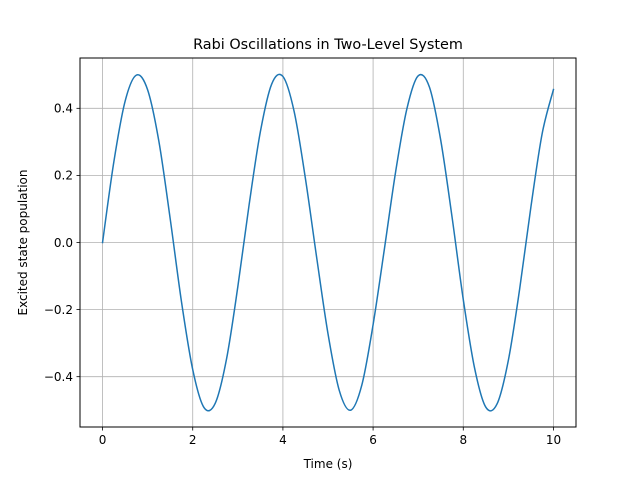 The width and height of the screenshot is (640, 484). I want to click on x-tick-label: 10, so click(553, 440).